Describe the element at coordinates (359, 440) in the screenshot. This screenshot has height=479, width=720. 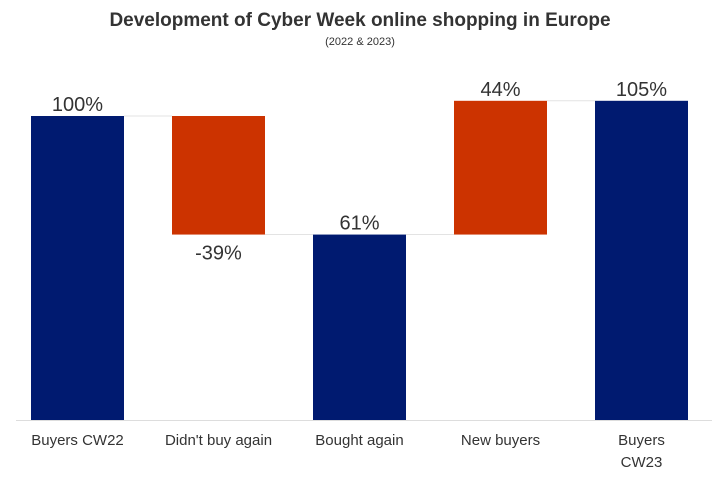
I see `category-label: Bought again` at that location.